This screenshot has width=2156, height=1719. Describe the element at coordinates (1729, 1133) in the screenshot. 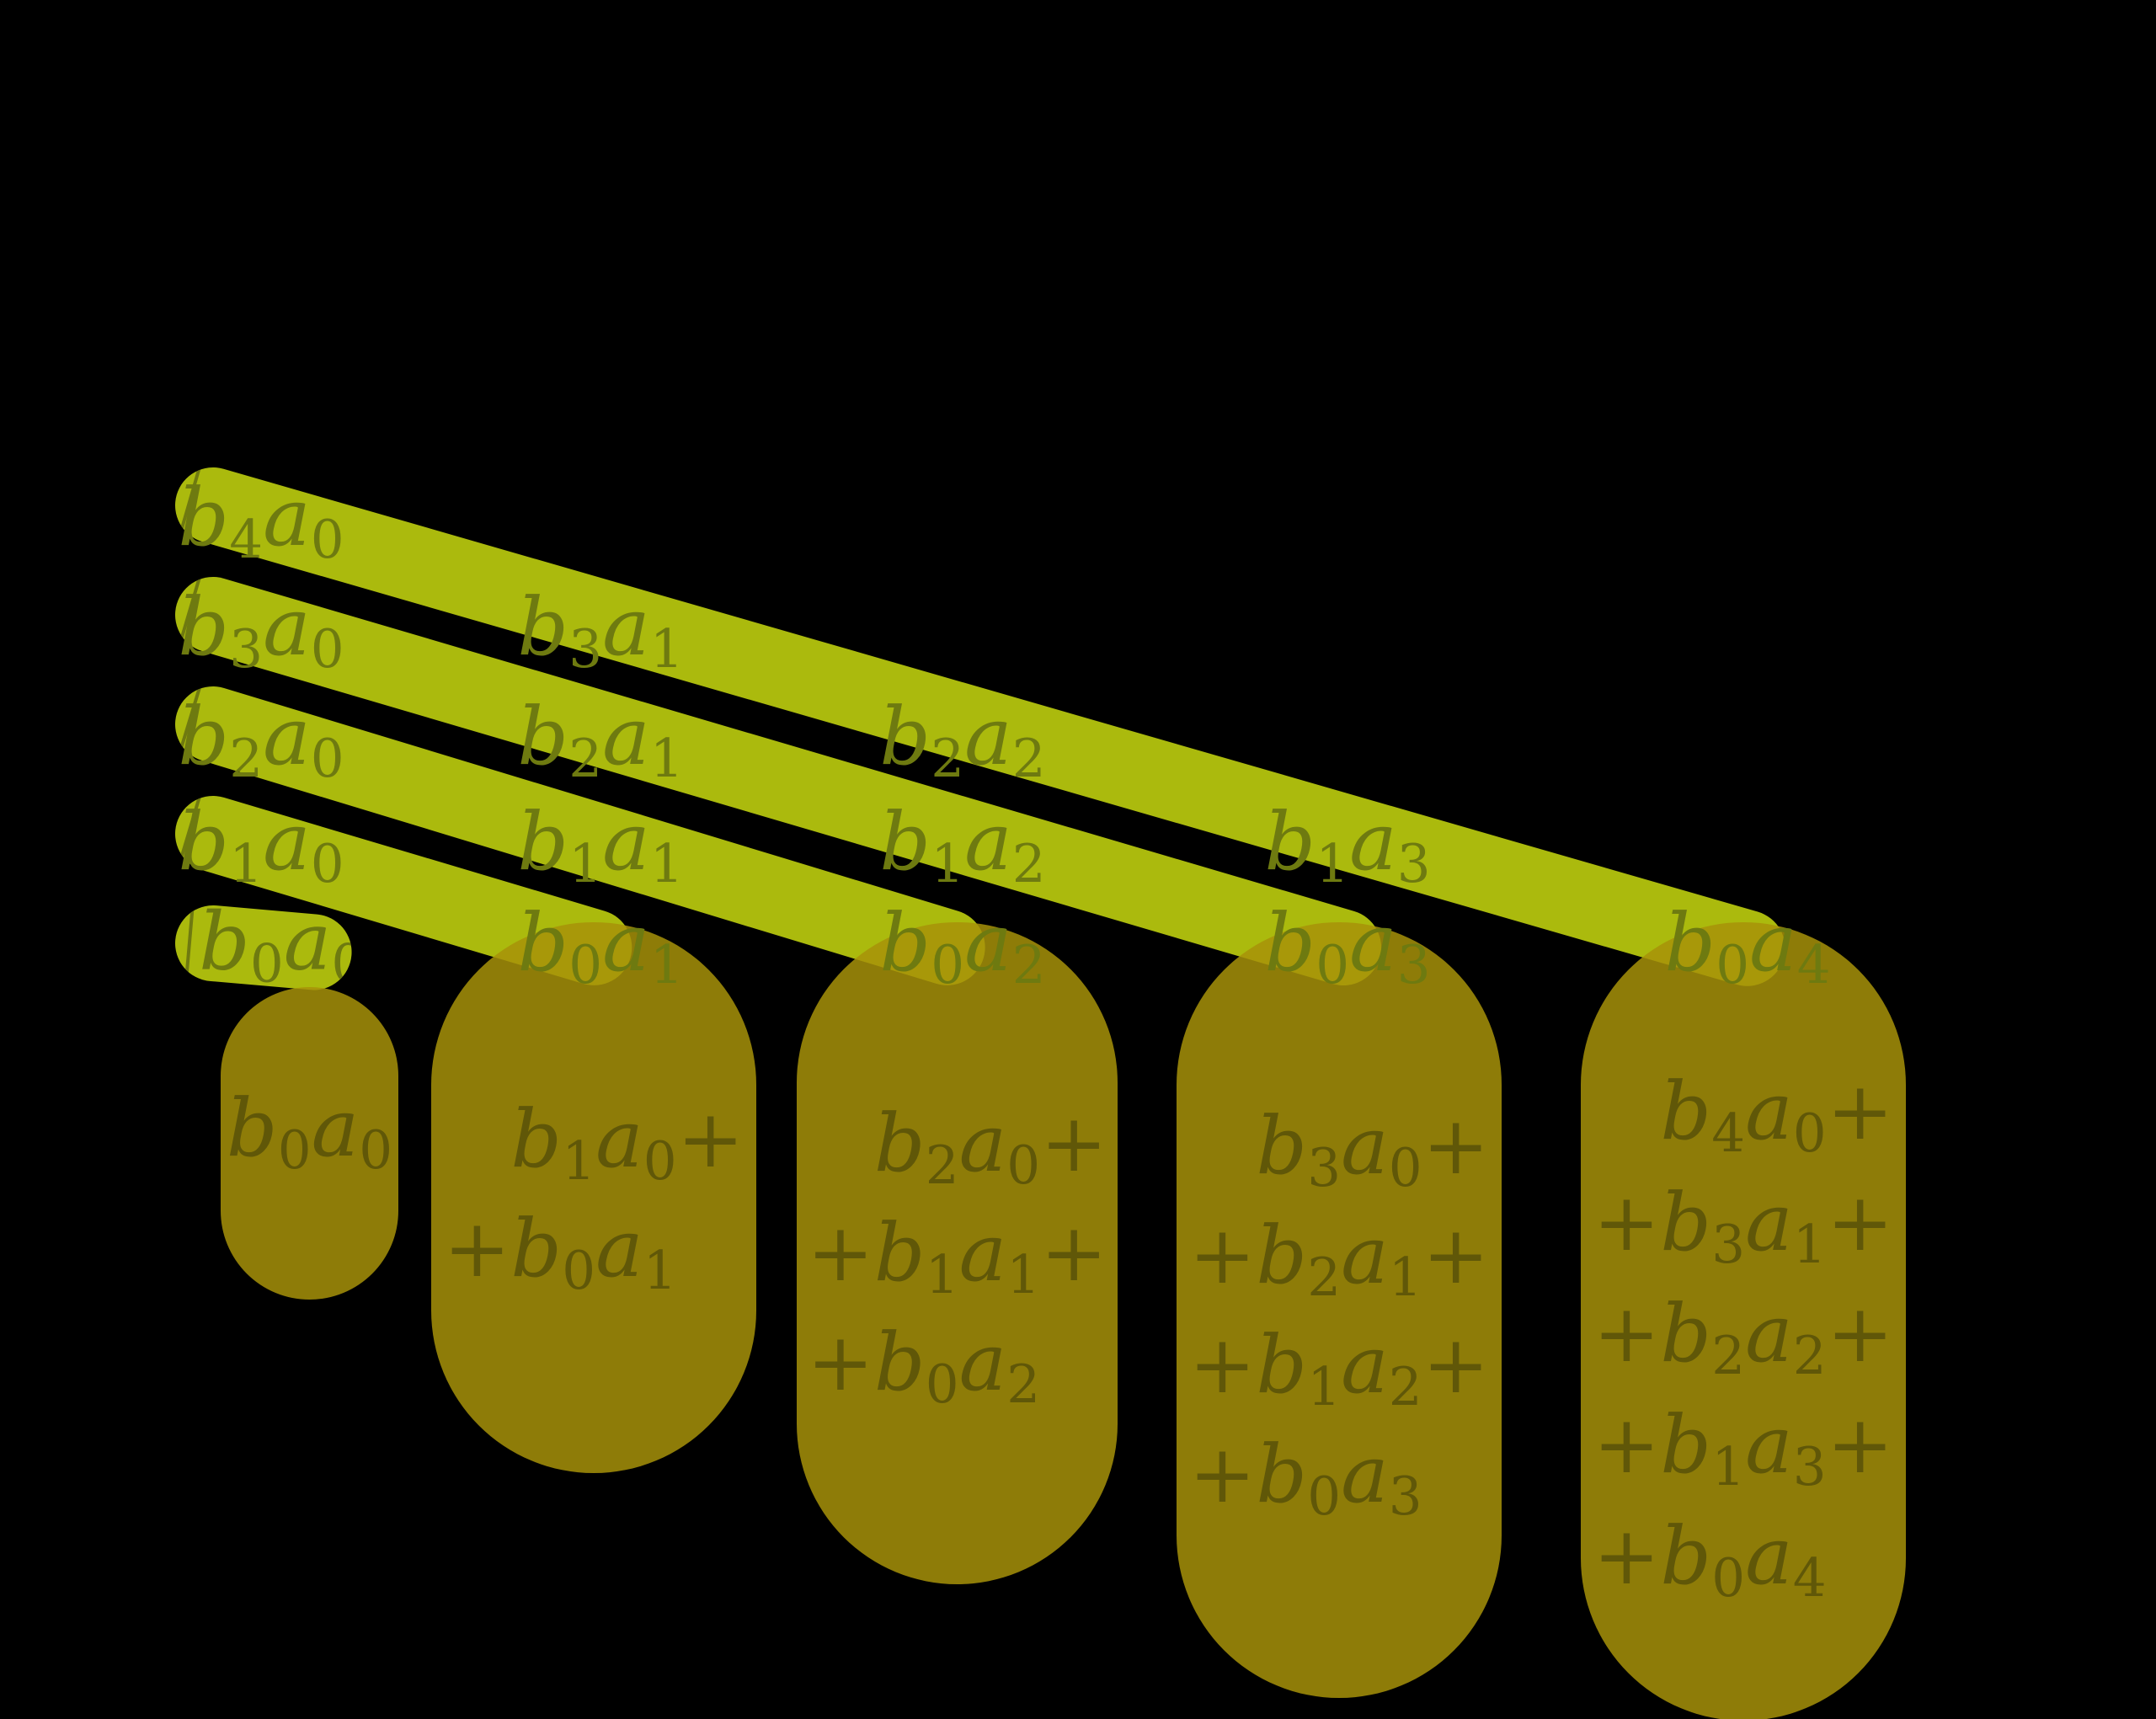

I see `b-subscript: 4` at that location.